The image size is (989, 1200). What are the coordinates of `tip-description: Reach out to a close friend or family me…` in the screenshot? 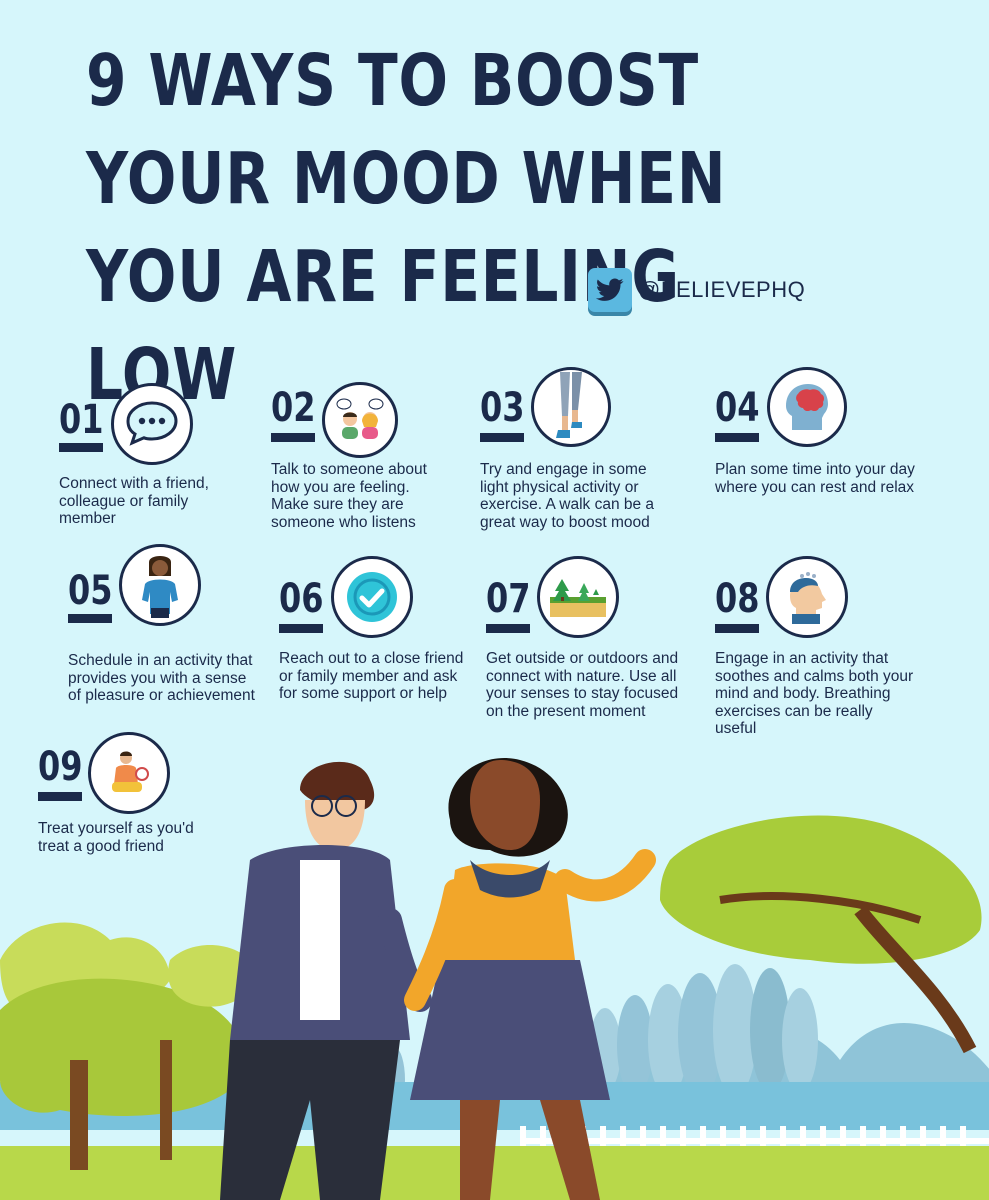 It's located at (371, 676).